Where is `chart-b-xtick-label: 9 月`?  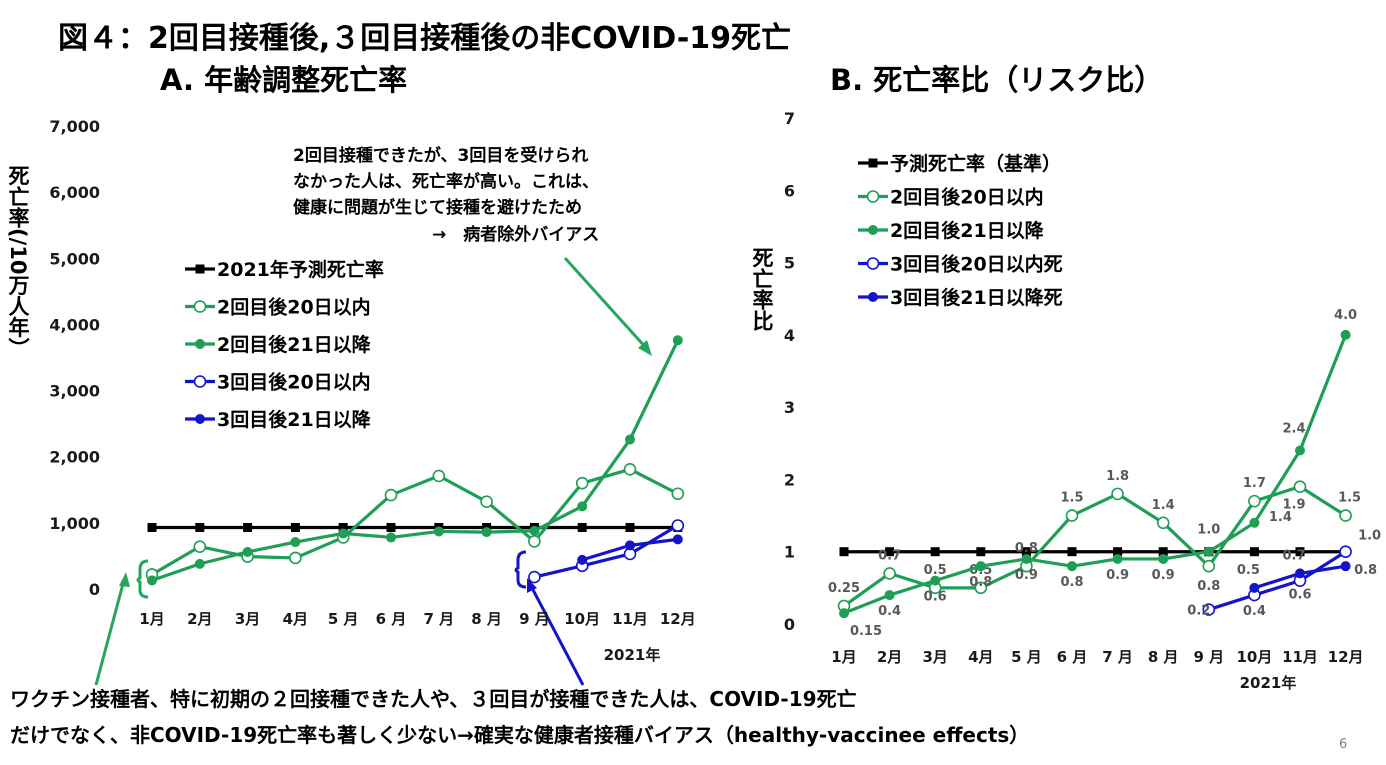
chart-b-xtick-label: 9 月 is located at coordinates (1208, 657).